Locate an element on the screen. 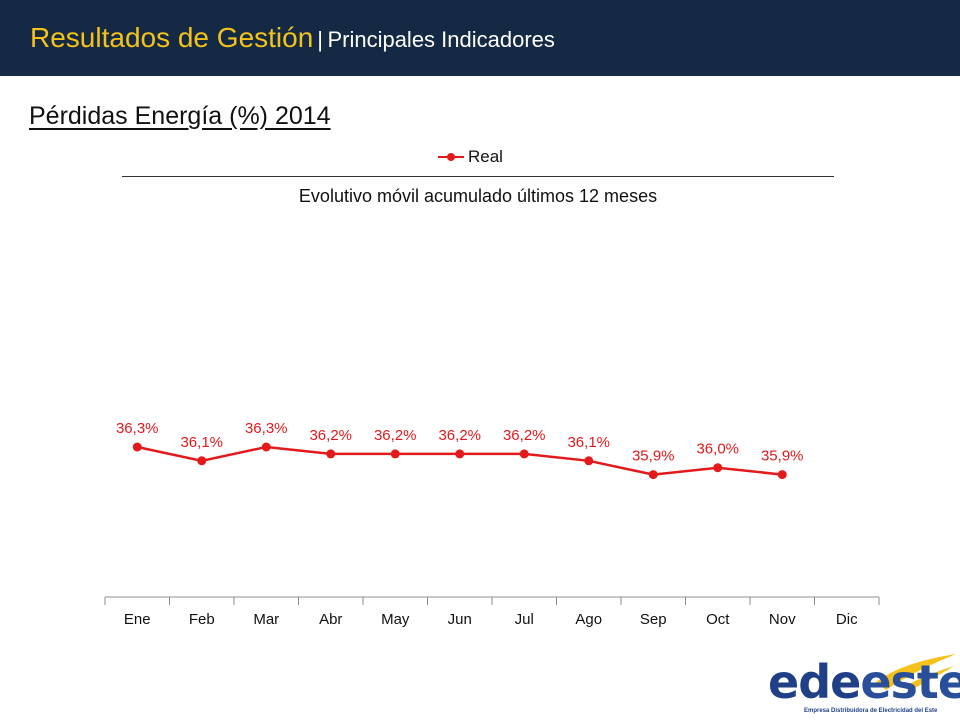 The width and height of the screenshot is (960, 720). page-subtitle: Principales Indicadores is located at coordinates (441, 39).